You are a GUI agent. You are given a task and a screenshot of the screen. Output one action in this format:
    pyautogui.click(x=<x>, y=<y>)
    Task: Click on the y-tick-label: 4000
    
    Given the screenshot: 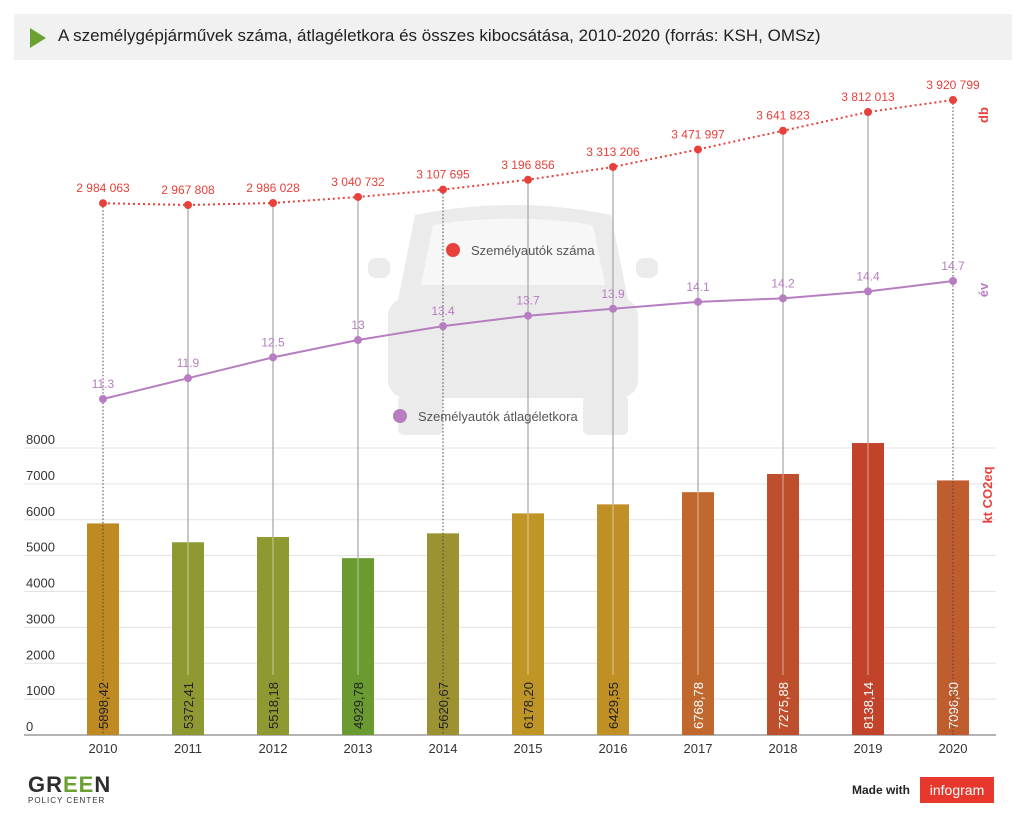 What is the action you would take?
    pyautogui.click(x=40, y=583)
    